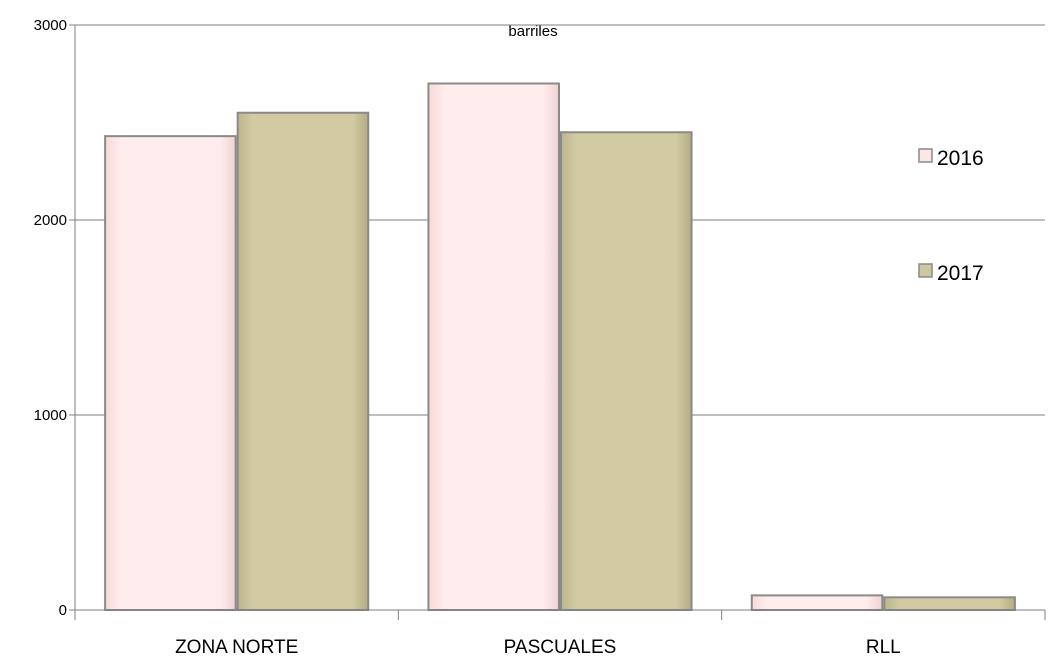 This screenshot has width=1053, height=657. Describe the element at coordinates (170, 373) in the screenshot. I see `bar-2016-zona-norte` at that location.